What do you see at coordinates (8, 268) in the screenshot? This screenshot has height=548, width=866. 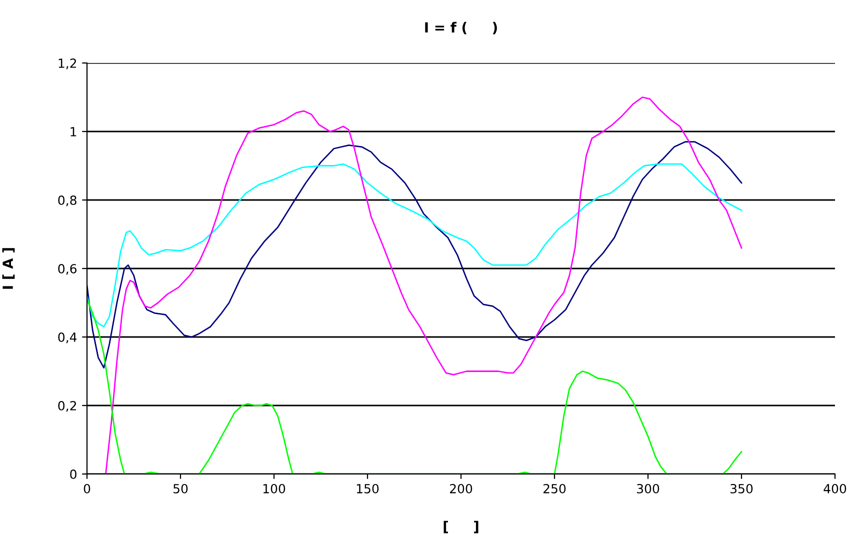 I see `y-axis-title: I [ A ]` at bounding box center [8, 268].